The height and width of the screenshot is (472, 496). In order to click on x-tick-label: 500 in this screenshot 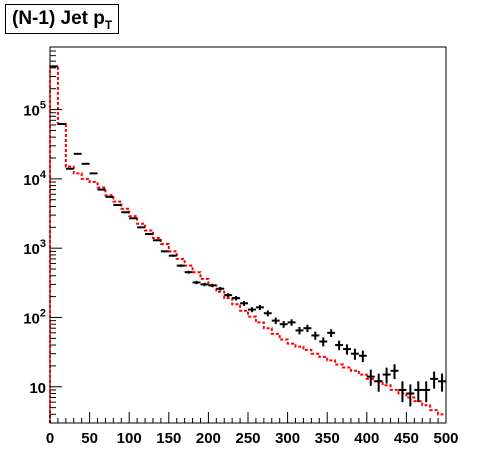, I will do `click(445, 438)`.